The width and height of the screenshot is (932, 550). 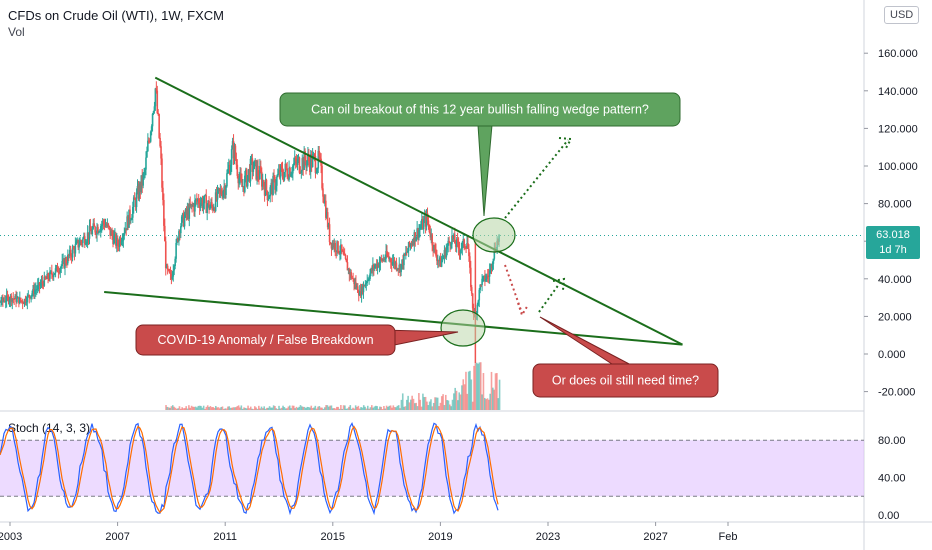 What do you see at coordinates (902, 15) in the screenshot?
I see `currency-badge: USD` at bounding box center [902, 15].